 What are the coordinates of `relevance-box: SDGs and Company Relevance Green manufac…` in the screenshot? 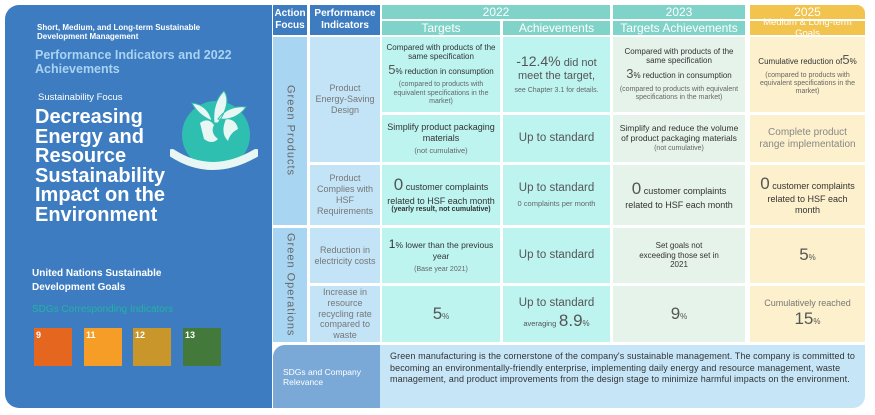 It's located at (569, 376).